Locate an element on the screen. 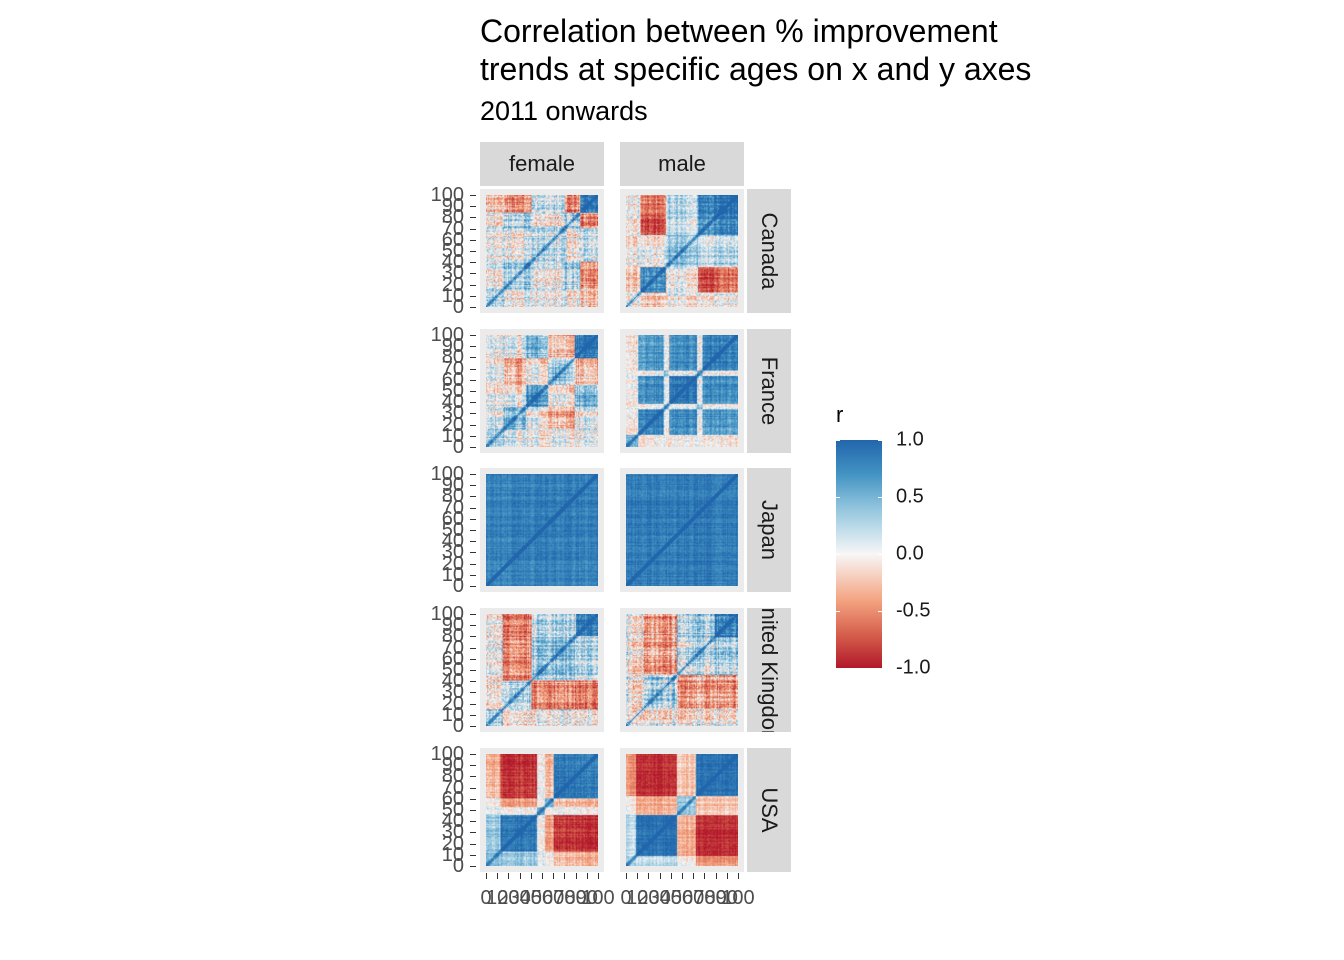 The width and height of the screenshot is (1344, 960). legend-tick-label: -0.5 is located at coordinates (913, 610).